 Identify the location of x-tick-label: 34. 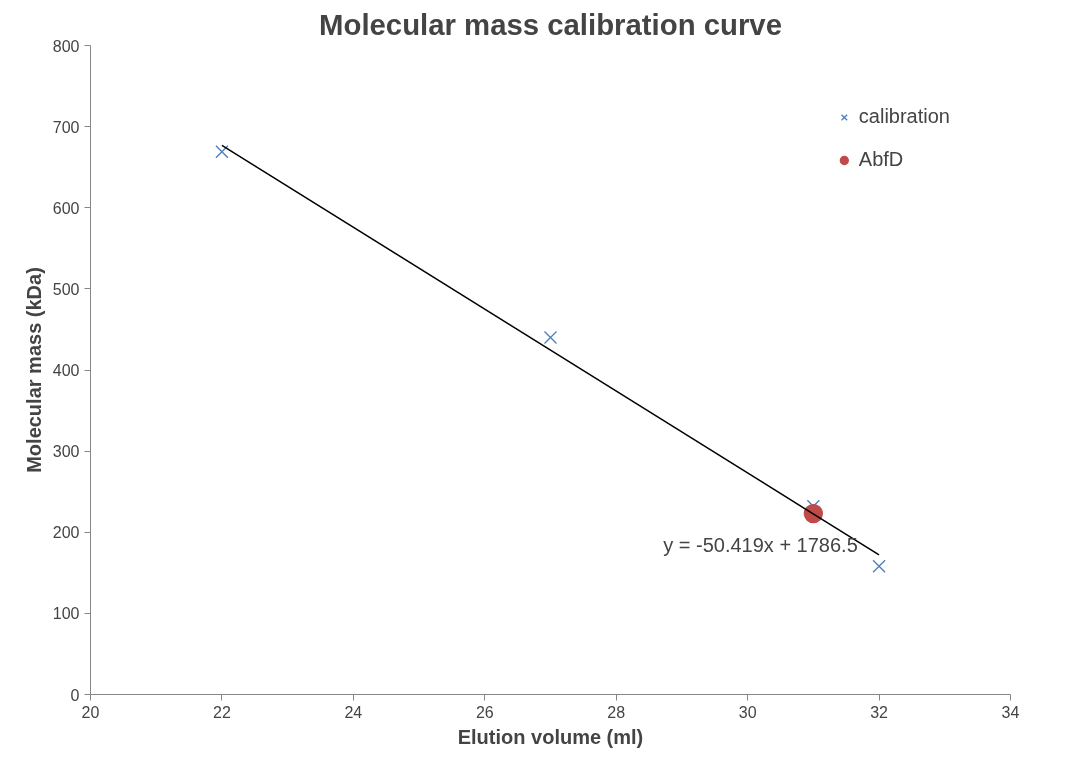
(1010, 712).